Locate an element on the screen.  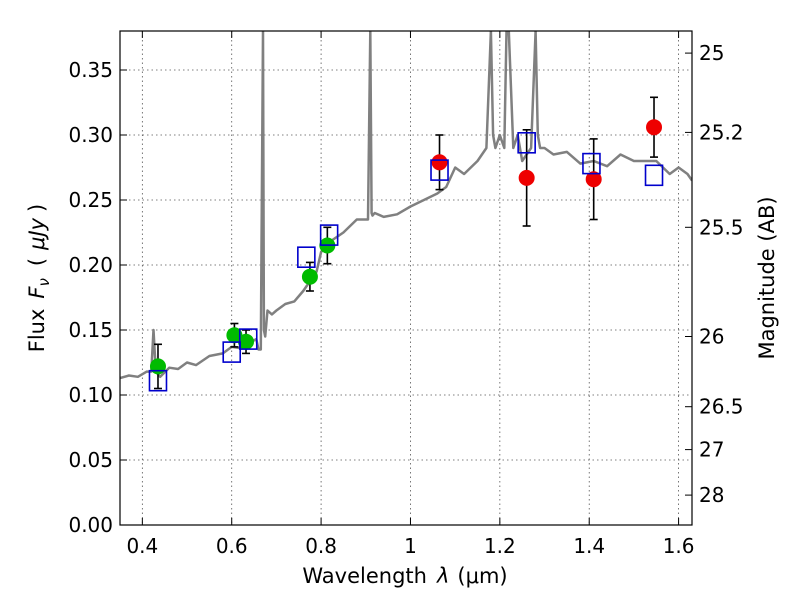
y-right-tick-label: 26.5 is located at coordinates (721, 407).